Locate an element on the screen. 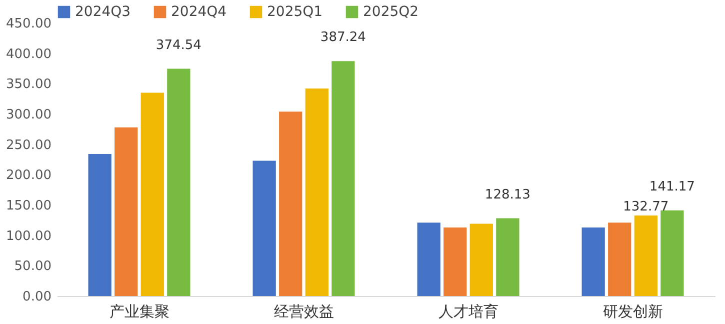  x-tick-label: 经营效益 is located at coordinates (304, 311).